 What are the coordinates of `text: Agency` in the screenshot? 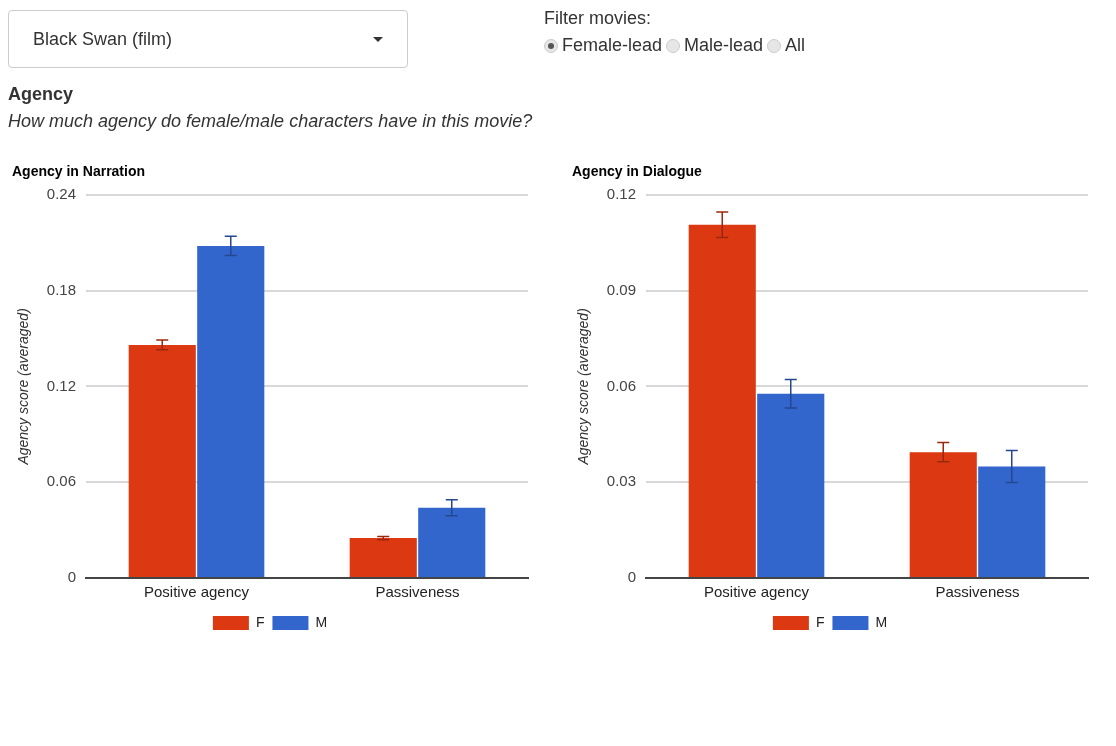 It's located at (41, 94).